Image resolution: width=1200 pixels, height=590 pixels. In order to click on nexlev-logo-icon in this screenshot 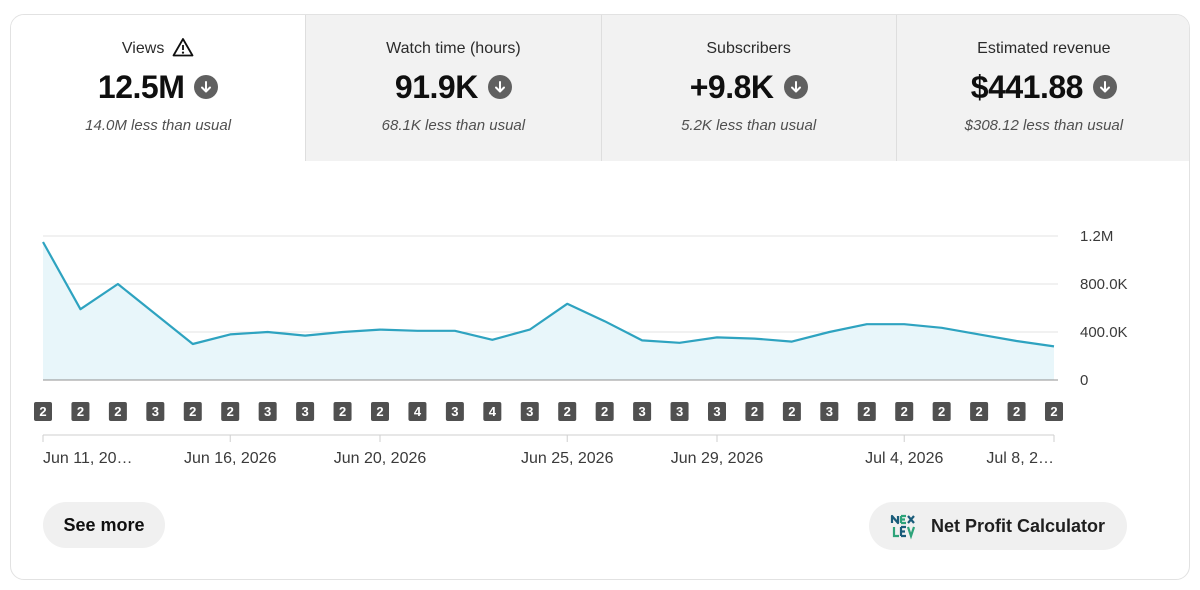, I will do `click(904, 526)`.